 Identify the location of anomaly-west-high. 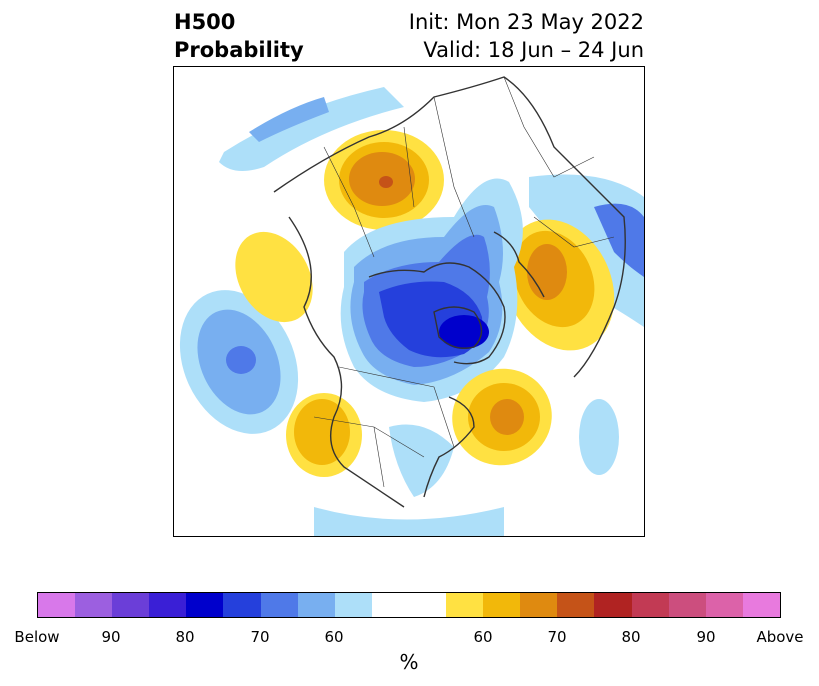
(274, 277).